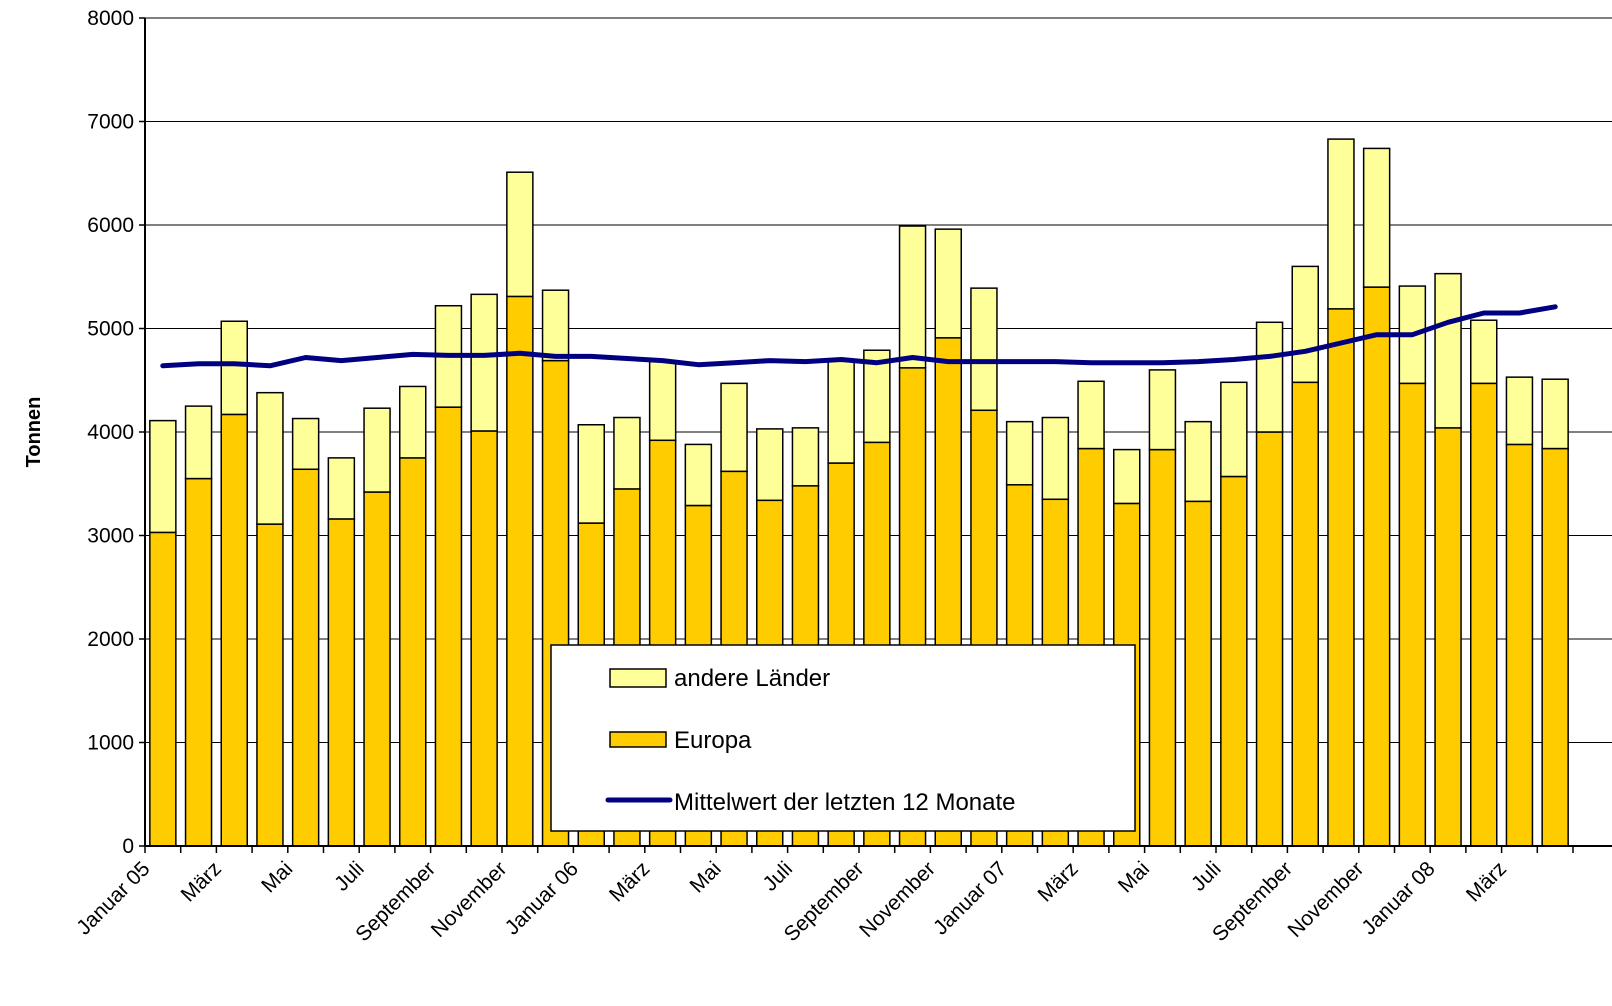 The width and height of the screenshot is (1612, 1006). Describe the element at coordinates (110, 536) in the screenshot. I see `y-tick-label-3000: 3000` at that location.